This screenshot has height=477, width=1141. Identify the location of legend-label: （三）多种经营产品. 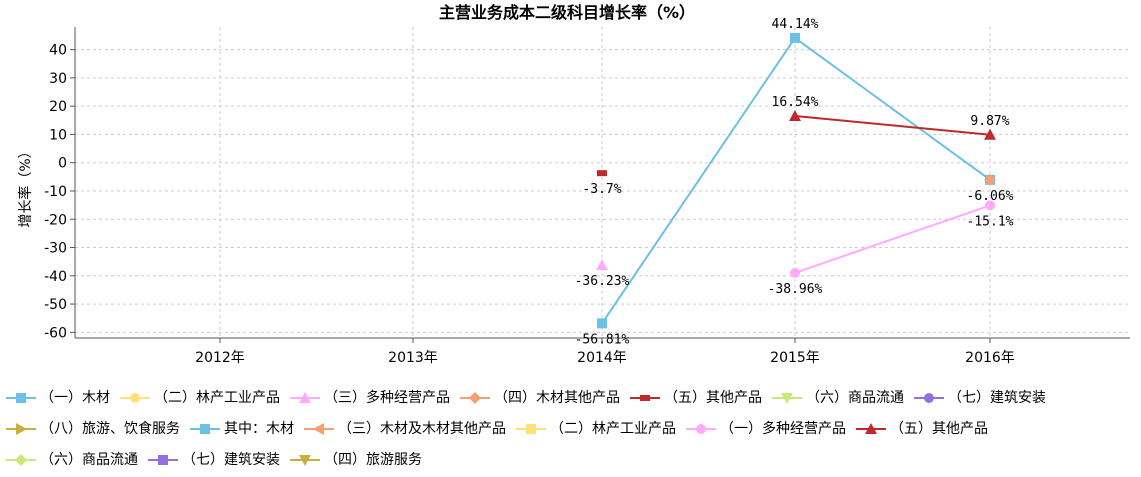
(387, 398).